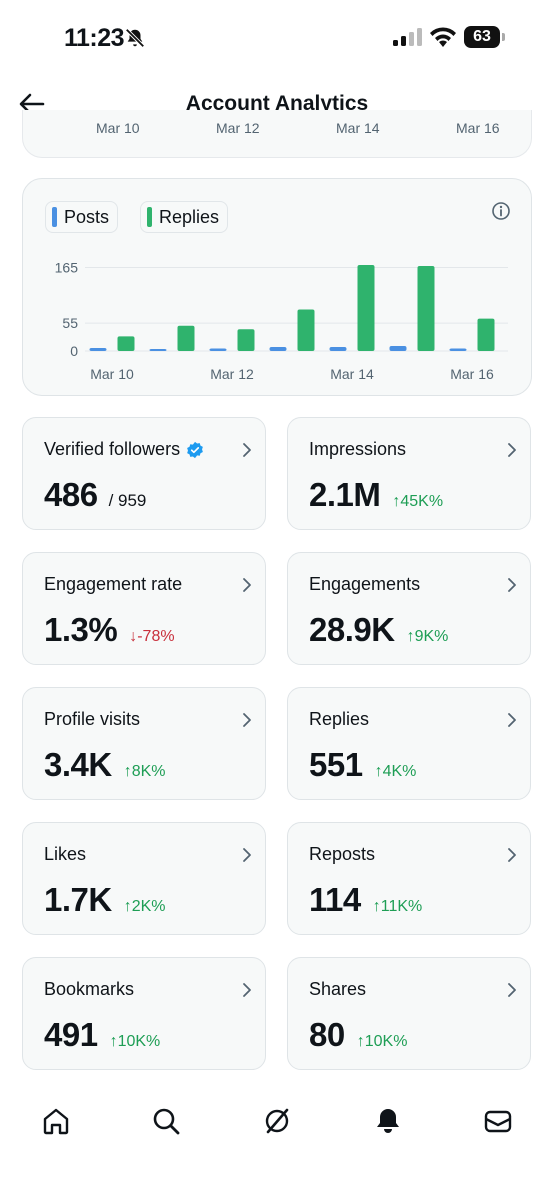 The image size is (554, 1200). I want to click on stat-change-value: 10K%, so click(139, 1041).